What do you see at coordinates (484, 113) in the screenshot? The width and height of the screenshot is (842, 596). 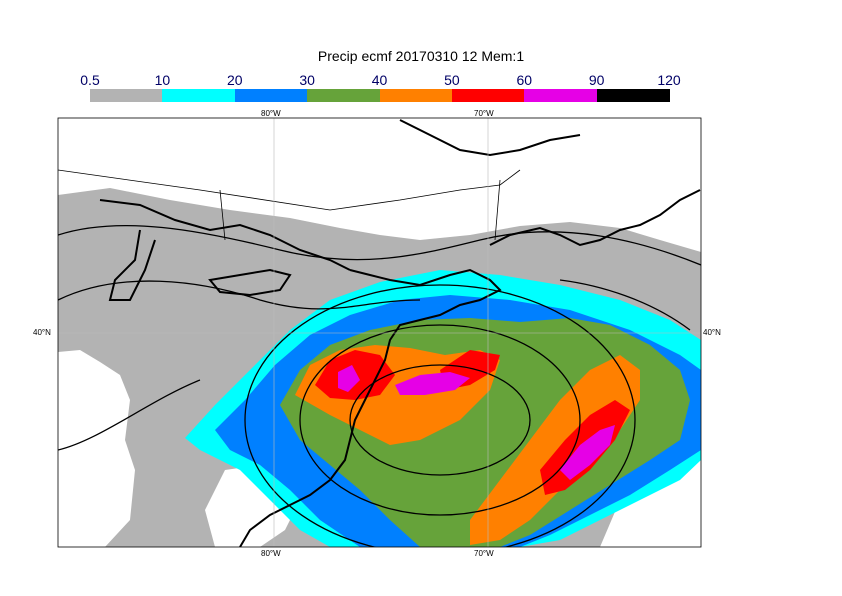 I see `lon-label-top-70w: 70°W` at bounding box center [484, 113].